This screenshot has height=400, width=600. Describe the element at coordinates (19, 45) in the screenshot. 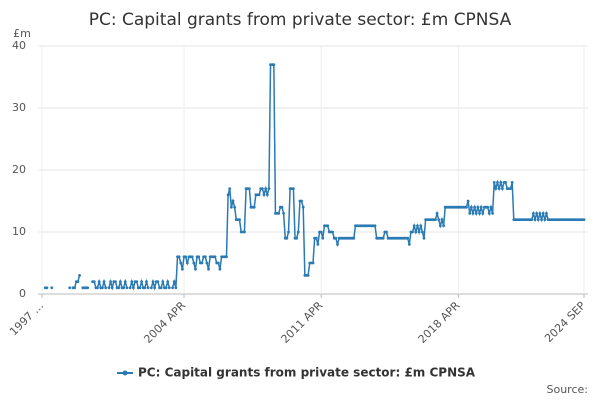

I see `y-tick-label: 40` at that location.